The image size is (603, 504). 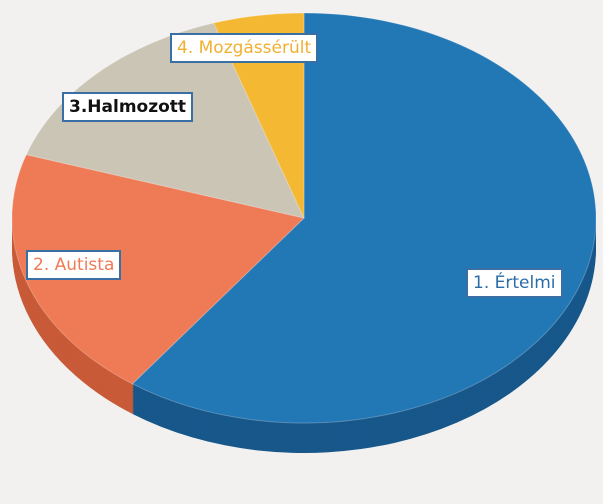 I want to click on slice-label: 3.Halmozott, so click(x=128, y=107).